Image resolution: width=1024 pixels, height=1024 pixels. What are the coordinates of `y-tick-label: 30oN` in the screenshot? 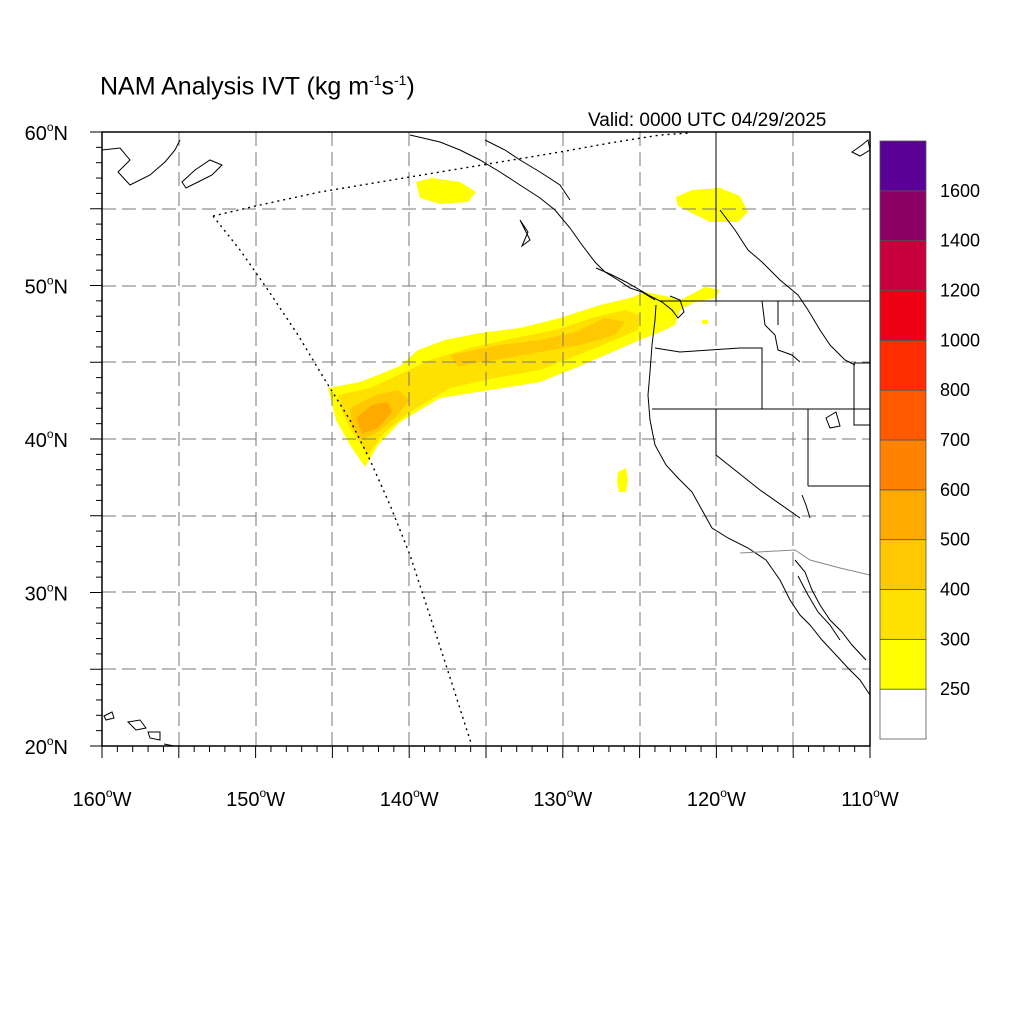 It's located at (46, 593).